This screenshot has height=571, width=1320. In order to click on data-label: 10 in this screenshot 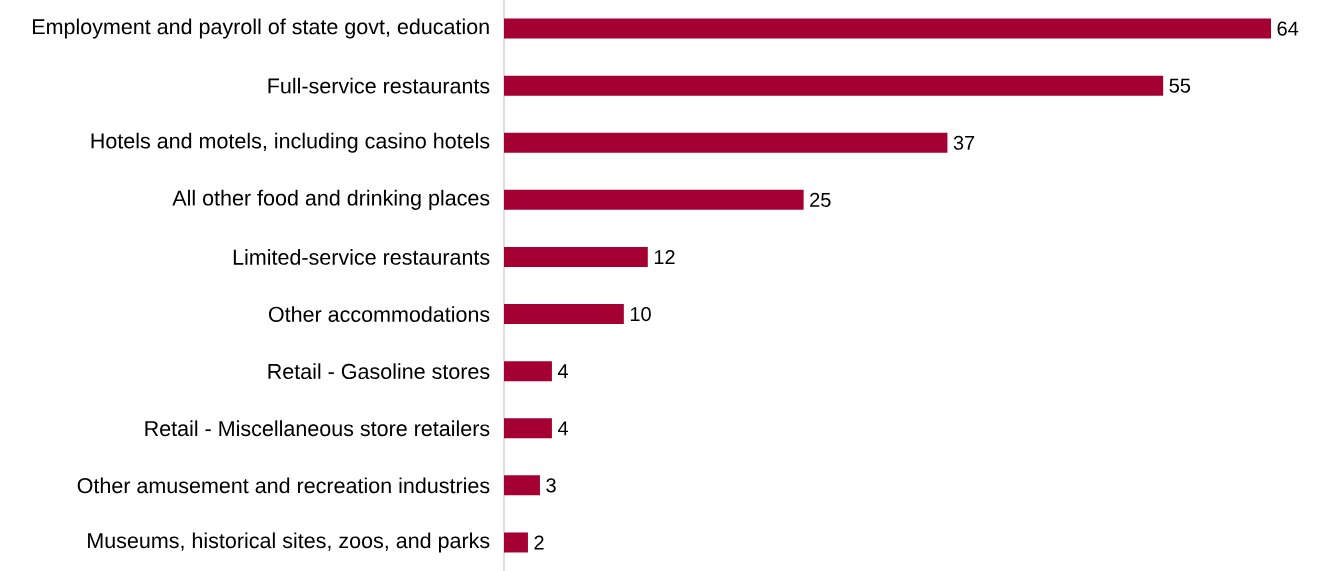, I will do `click(640, 314)`.